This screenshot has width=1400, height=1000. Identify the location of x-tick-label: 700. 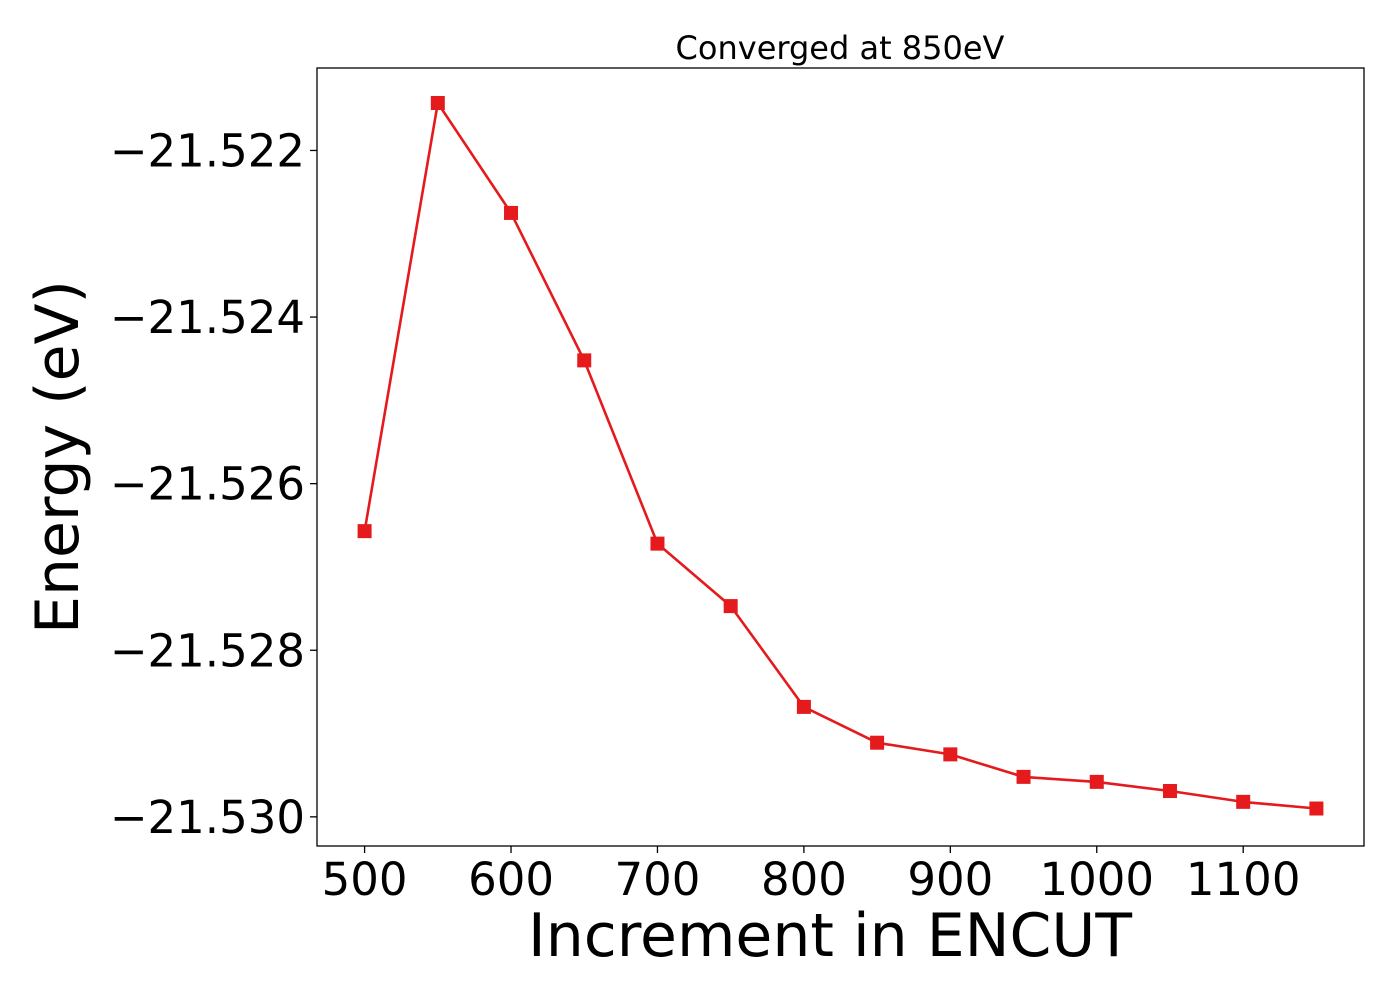
(658, 879).